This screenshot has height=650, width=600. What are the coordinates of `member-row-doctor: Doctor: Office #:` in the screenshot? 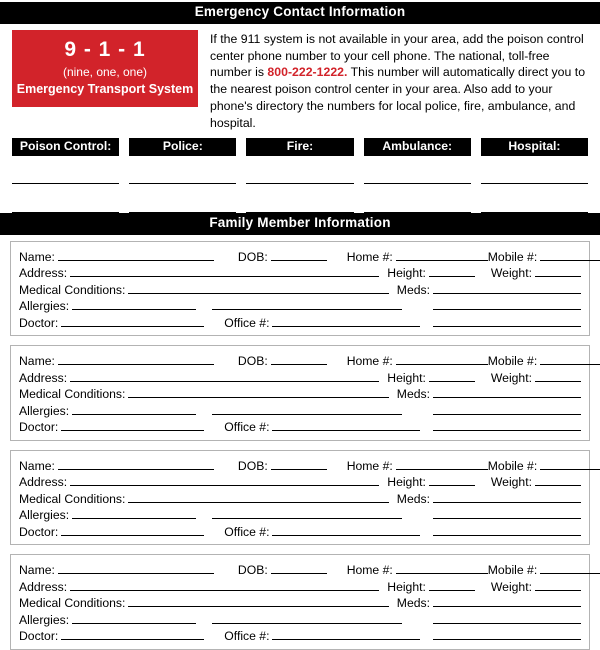 It's located at (300, 322).